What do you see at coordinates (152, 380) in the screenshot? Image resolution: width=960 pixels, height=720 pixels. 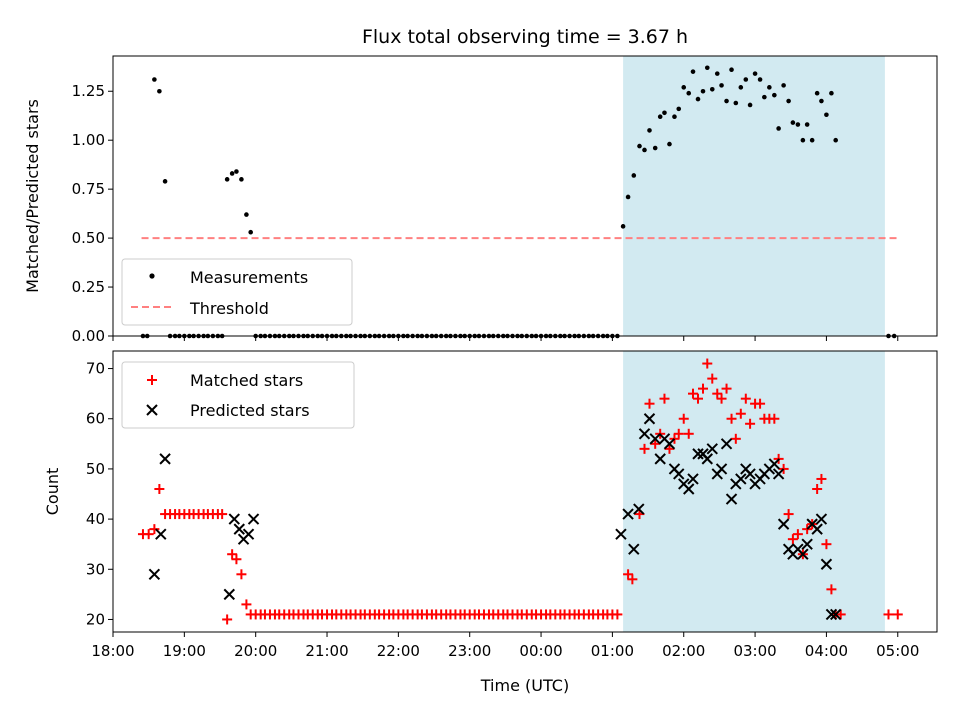 I see `legend-matched-marker` at bounding box center [152, 380].